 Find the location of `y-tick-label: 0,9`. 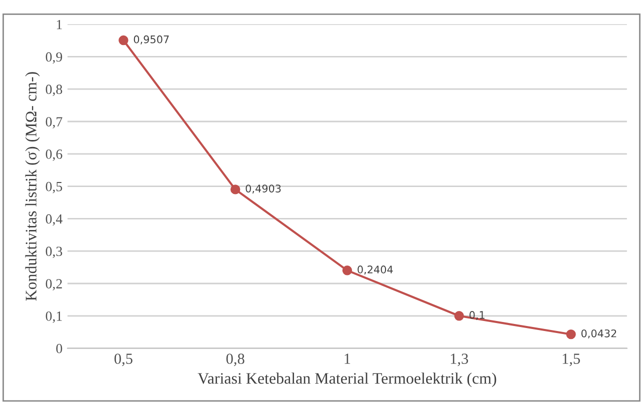

y-tick-label: 0,9 is located at coordinates (54, 58).